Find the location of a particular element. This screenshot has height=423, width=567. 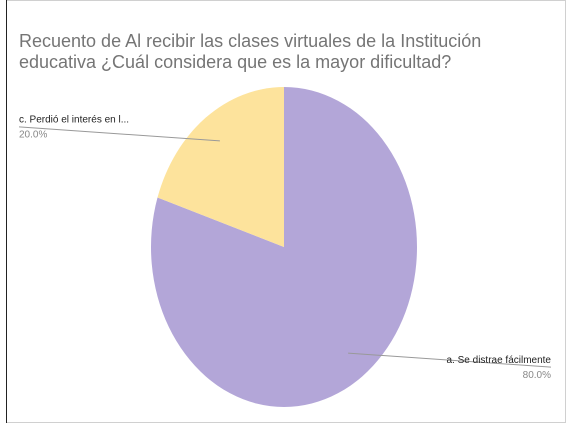

slice-label: a. Se distrae fácilmente is located at coordinates (499, 360).